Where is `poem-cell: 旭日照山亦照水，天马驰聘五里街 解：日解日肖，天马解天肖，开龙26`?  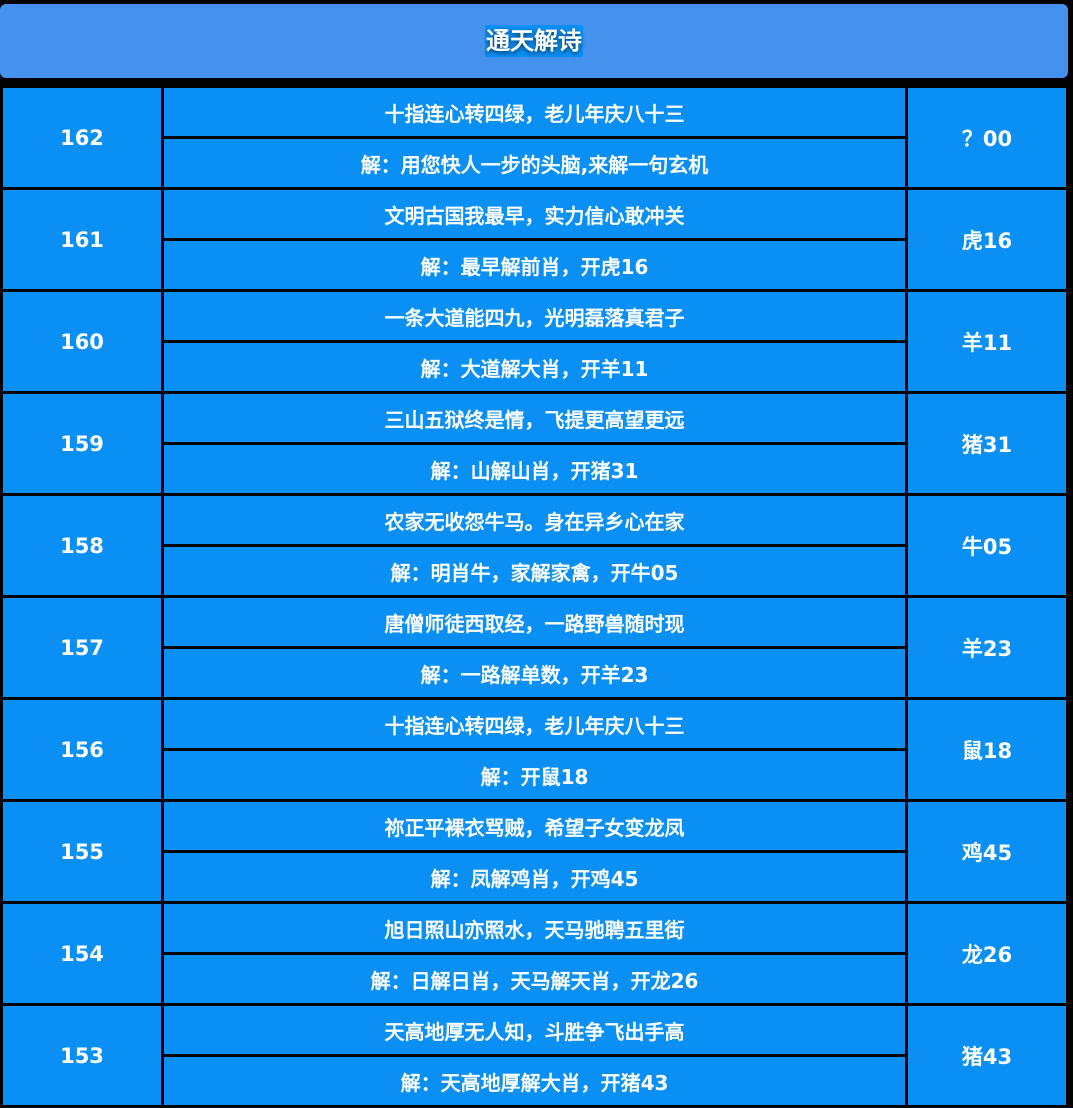 poem-cell: 旭日照山亦照水，天马驰聘五里街 解：日解日肖，天马解天肖，开龙26 is located at coordinates (534, 953).